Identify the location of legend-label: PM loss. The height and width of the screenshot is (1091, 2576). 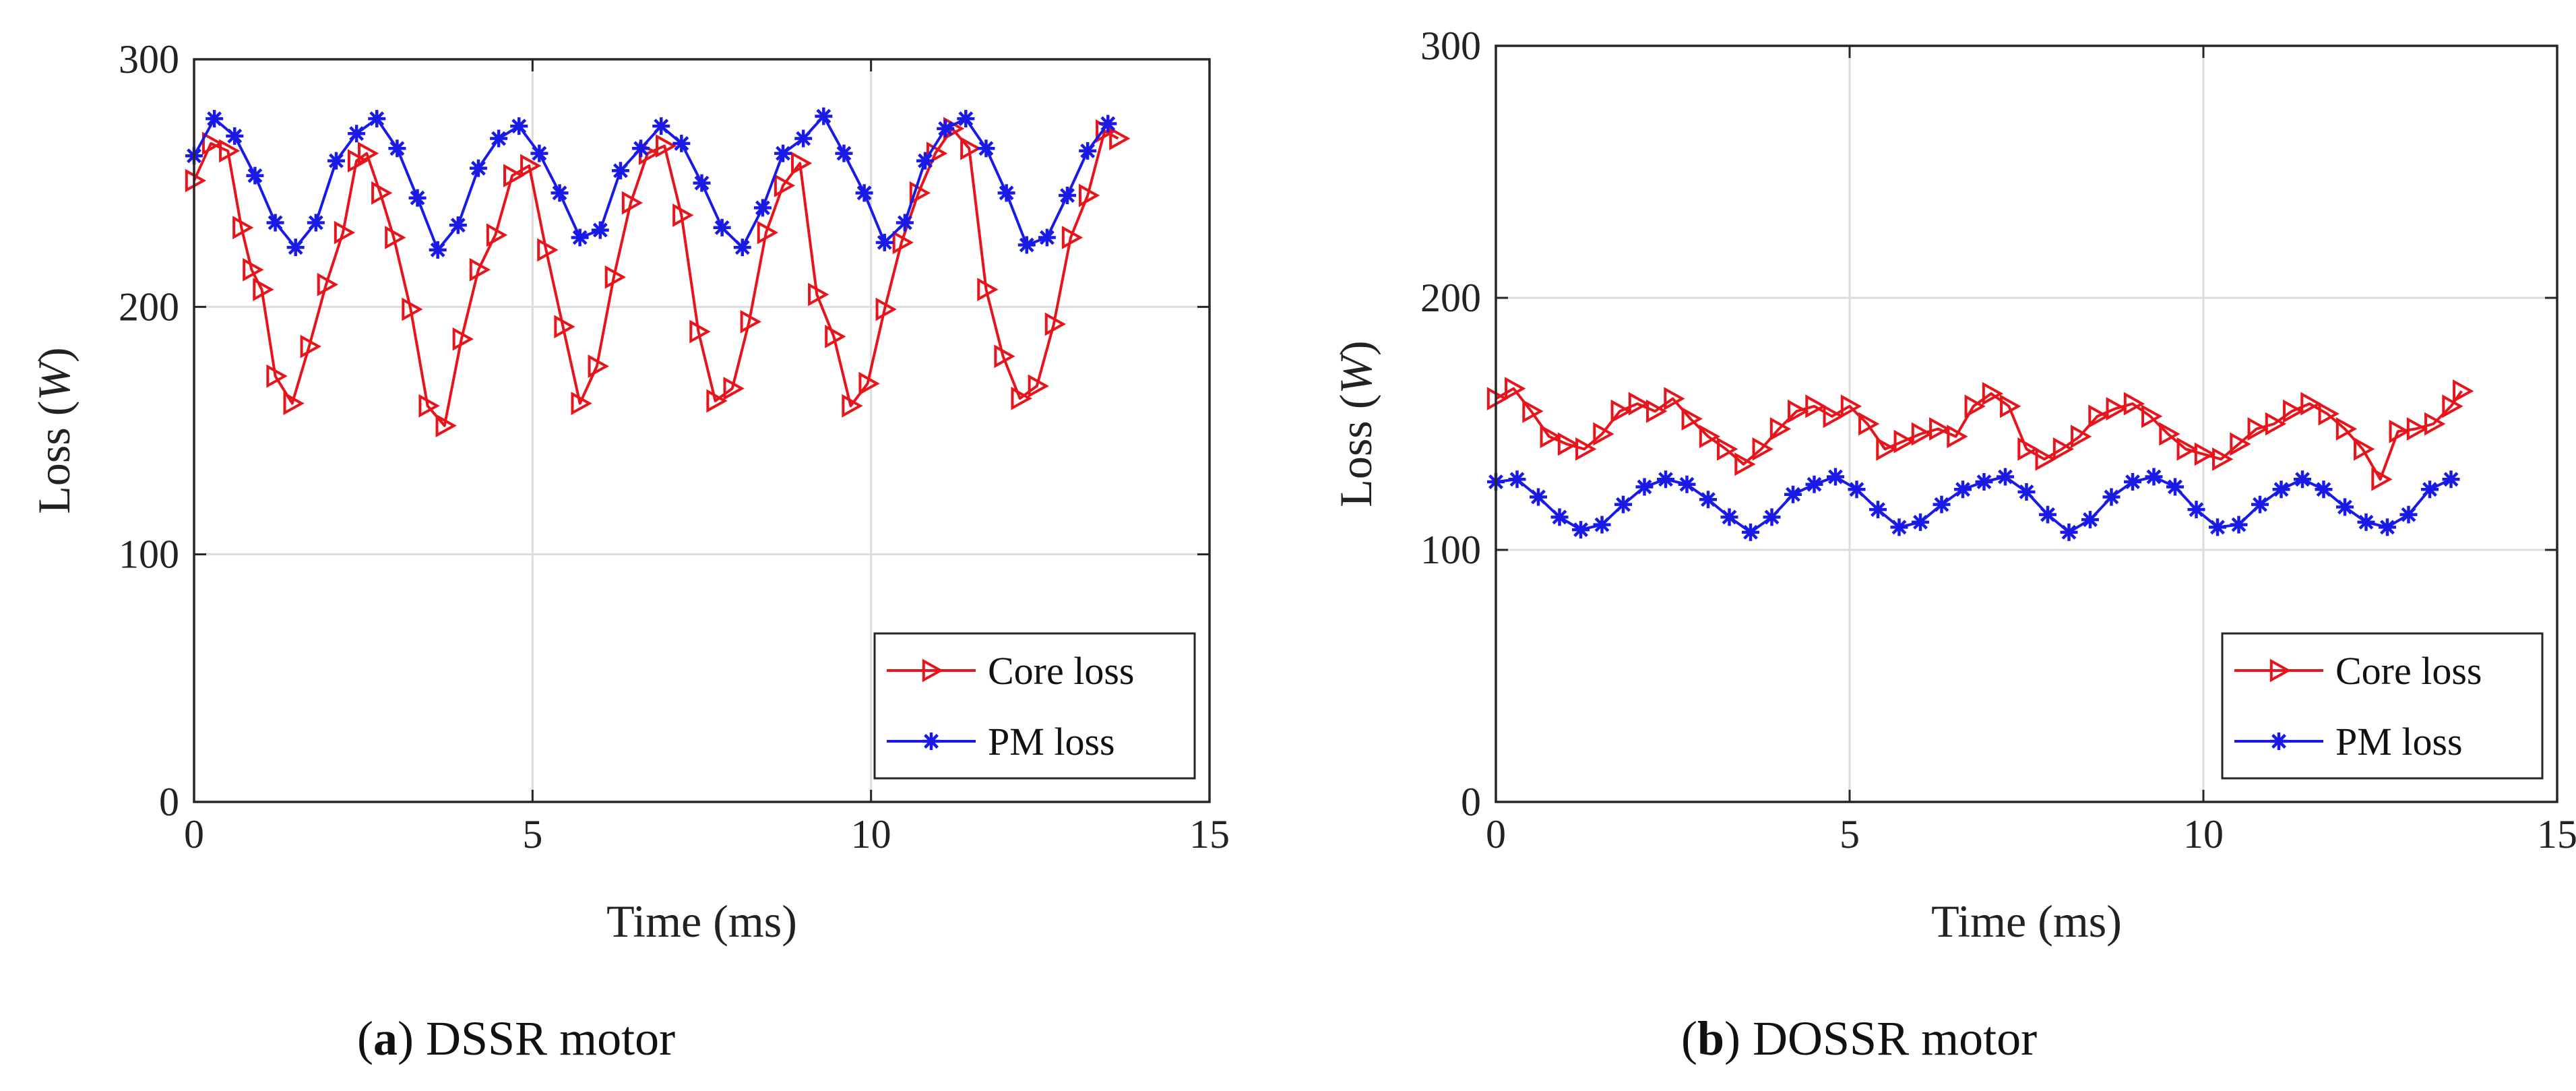
(2399, 741).